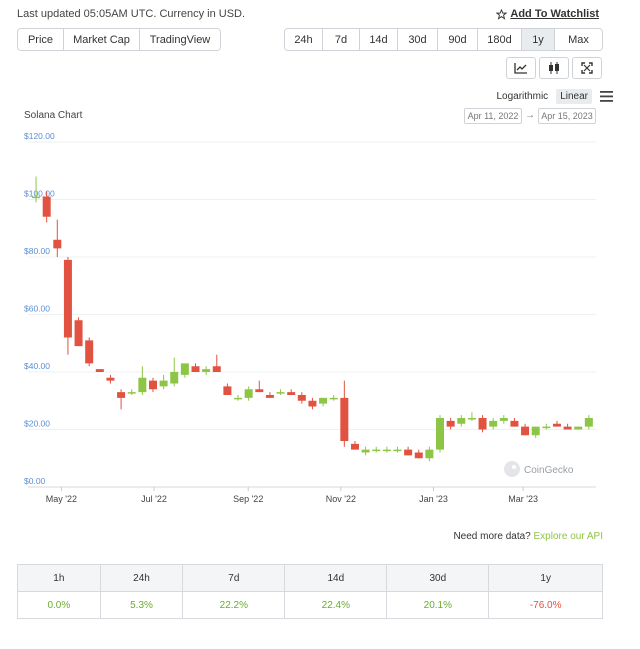  I want to click on y-tick-label: $120.00, so click(39, 136).